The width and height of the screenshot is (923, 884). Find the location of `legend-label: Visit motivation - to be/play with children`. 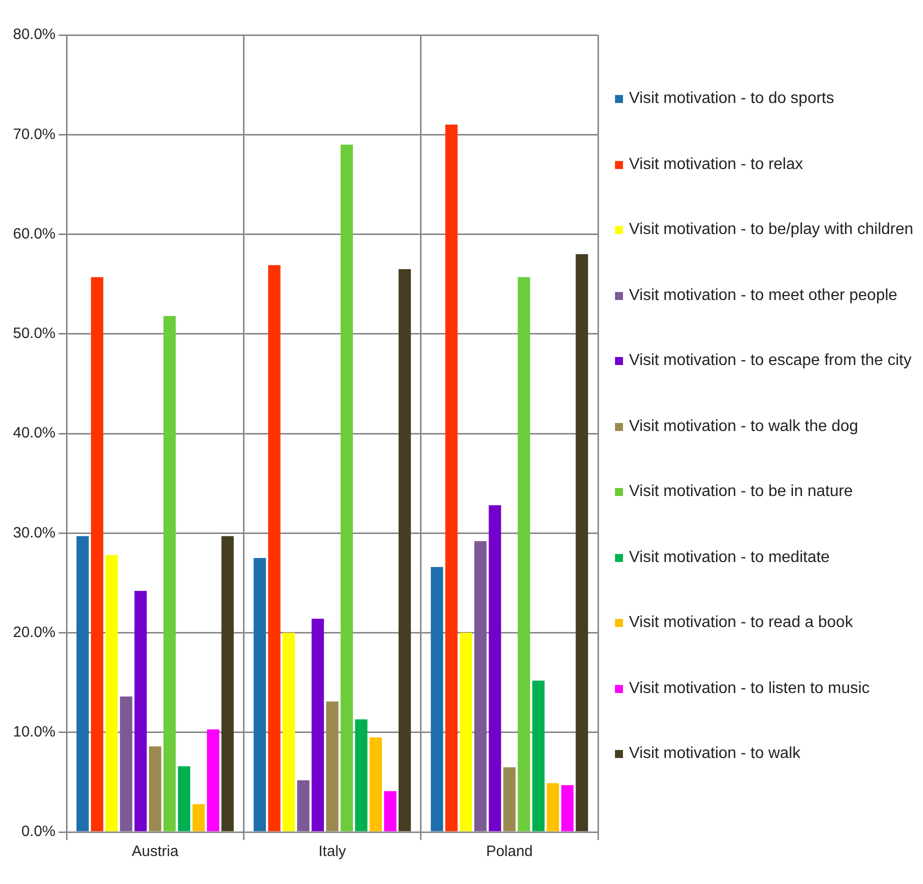

legend-label: Visit motivation - to be/play with children is located at coordinates (771, 230).